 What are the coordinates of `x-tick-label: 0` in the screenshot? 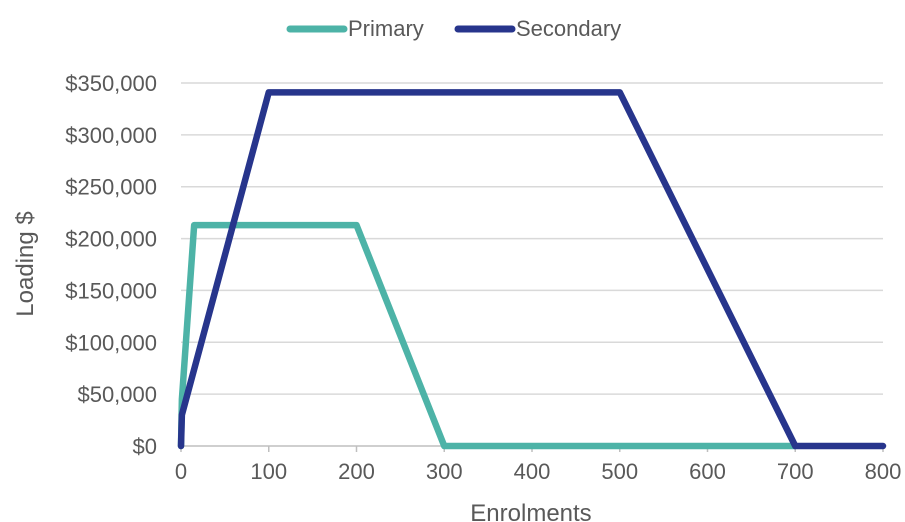 It's located at (181, 471).